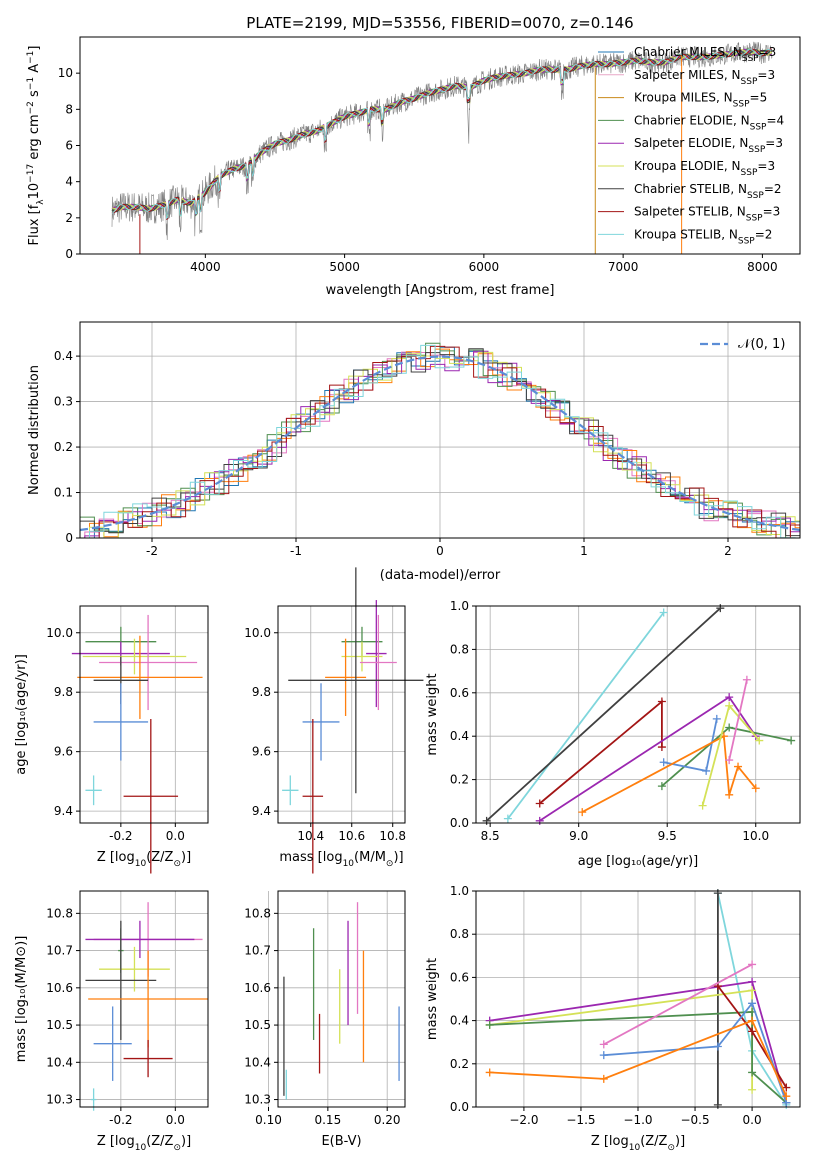  I want to click on label-part: 10, so click(349, 864).